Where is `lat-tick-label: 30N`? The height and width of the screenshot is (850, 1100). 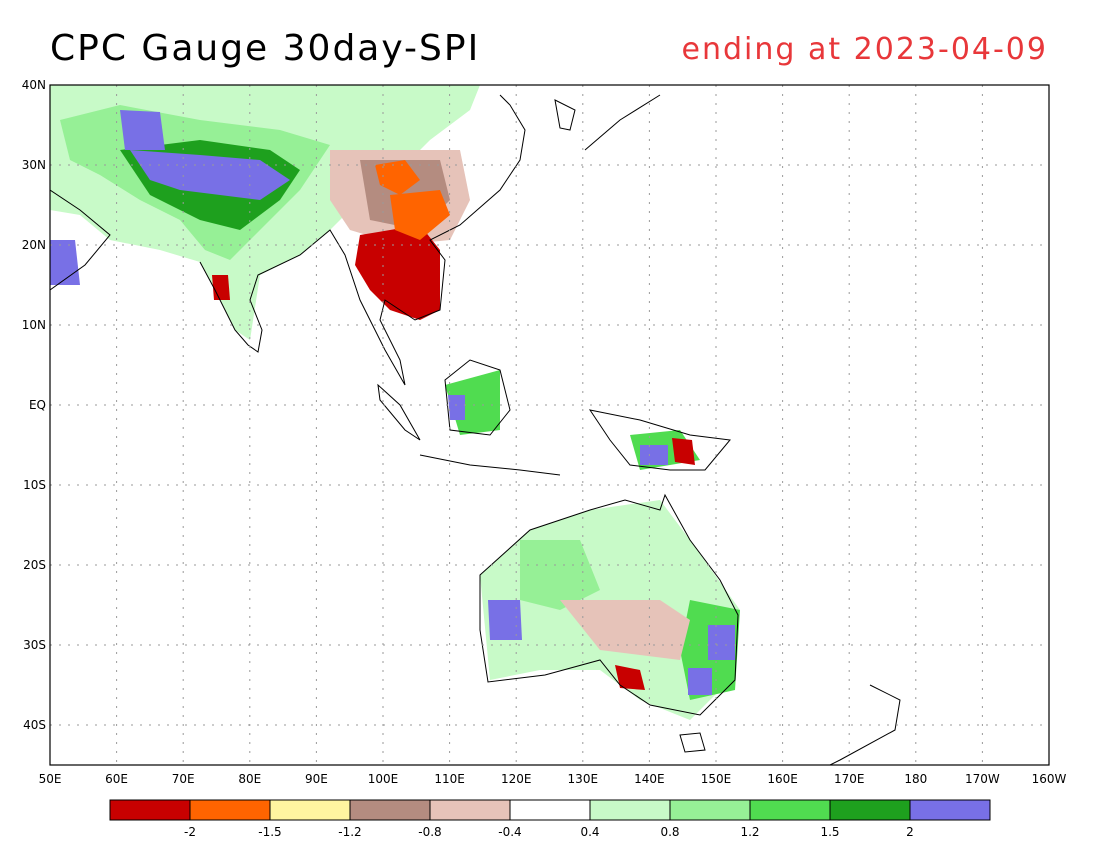
lat-tick-label: 30N is located at coordinates (34, 165).